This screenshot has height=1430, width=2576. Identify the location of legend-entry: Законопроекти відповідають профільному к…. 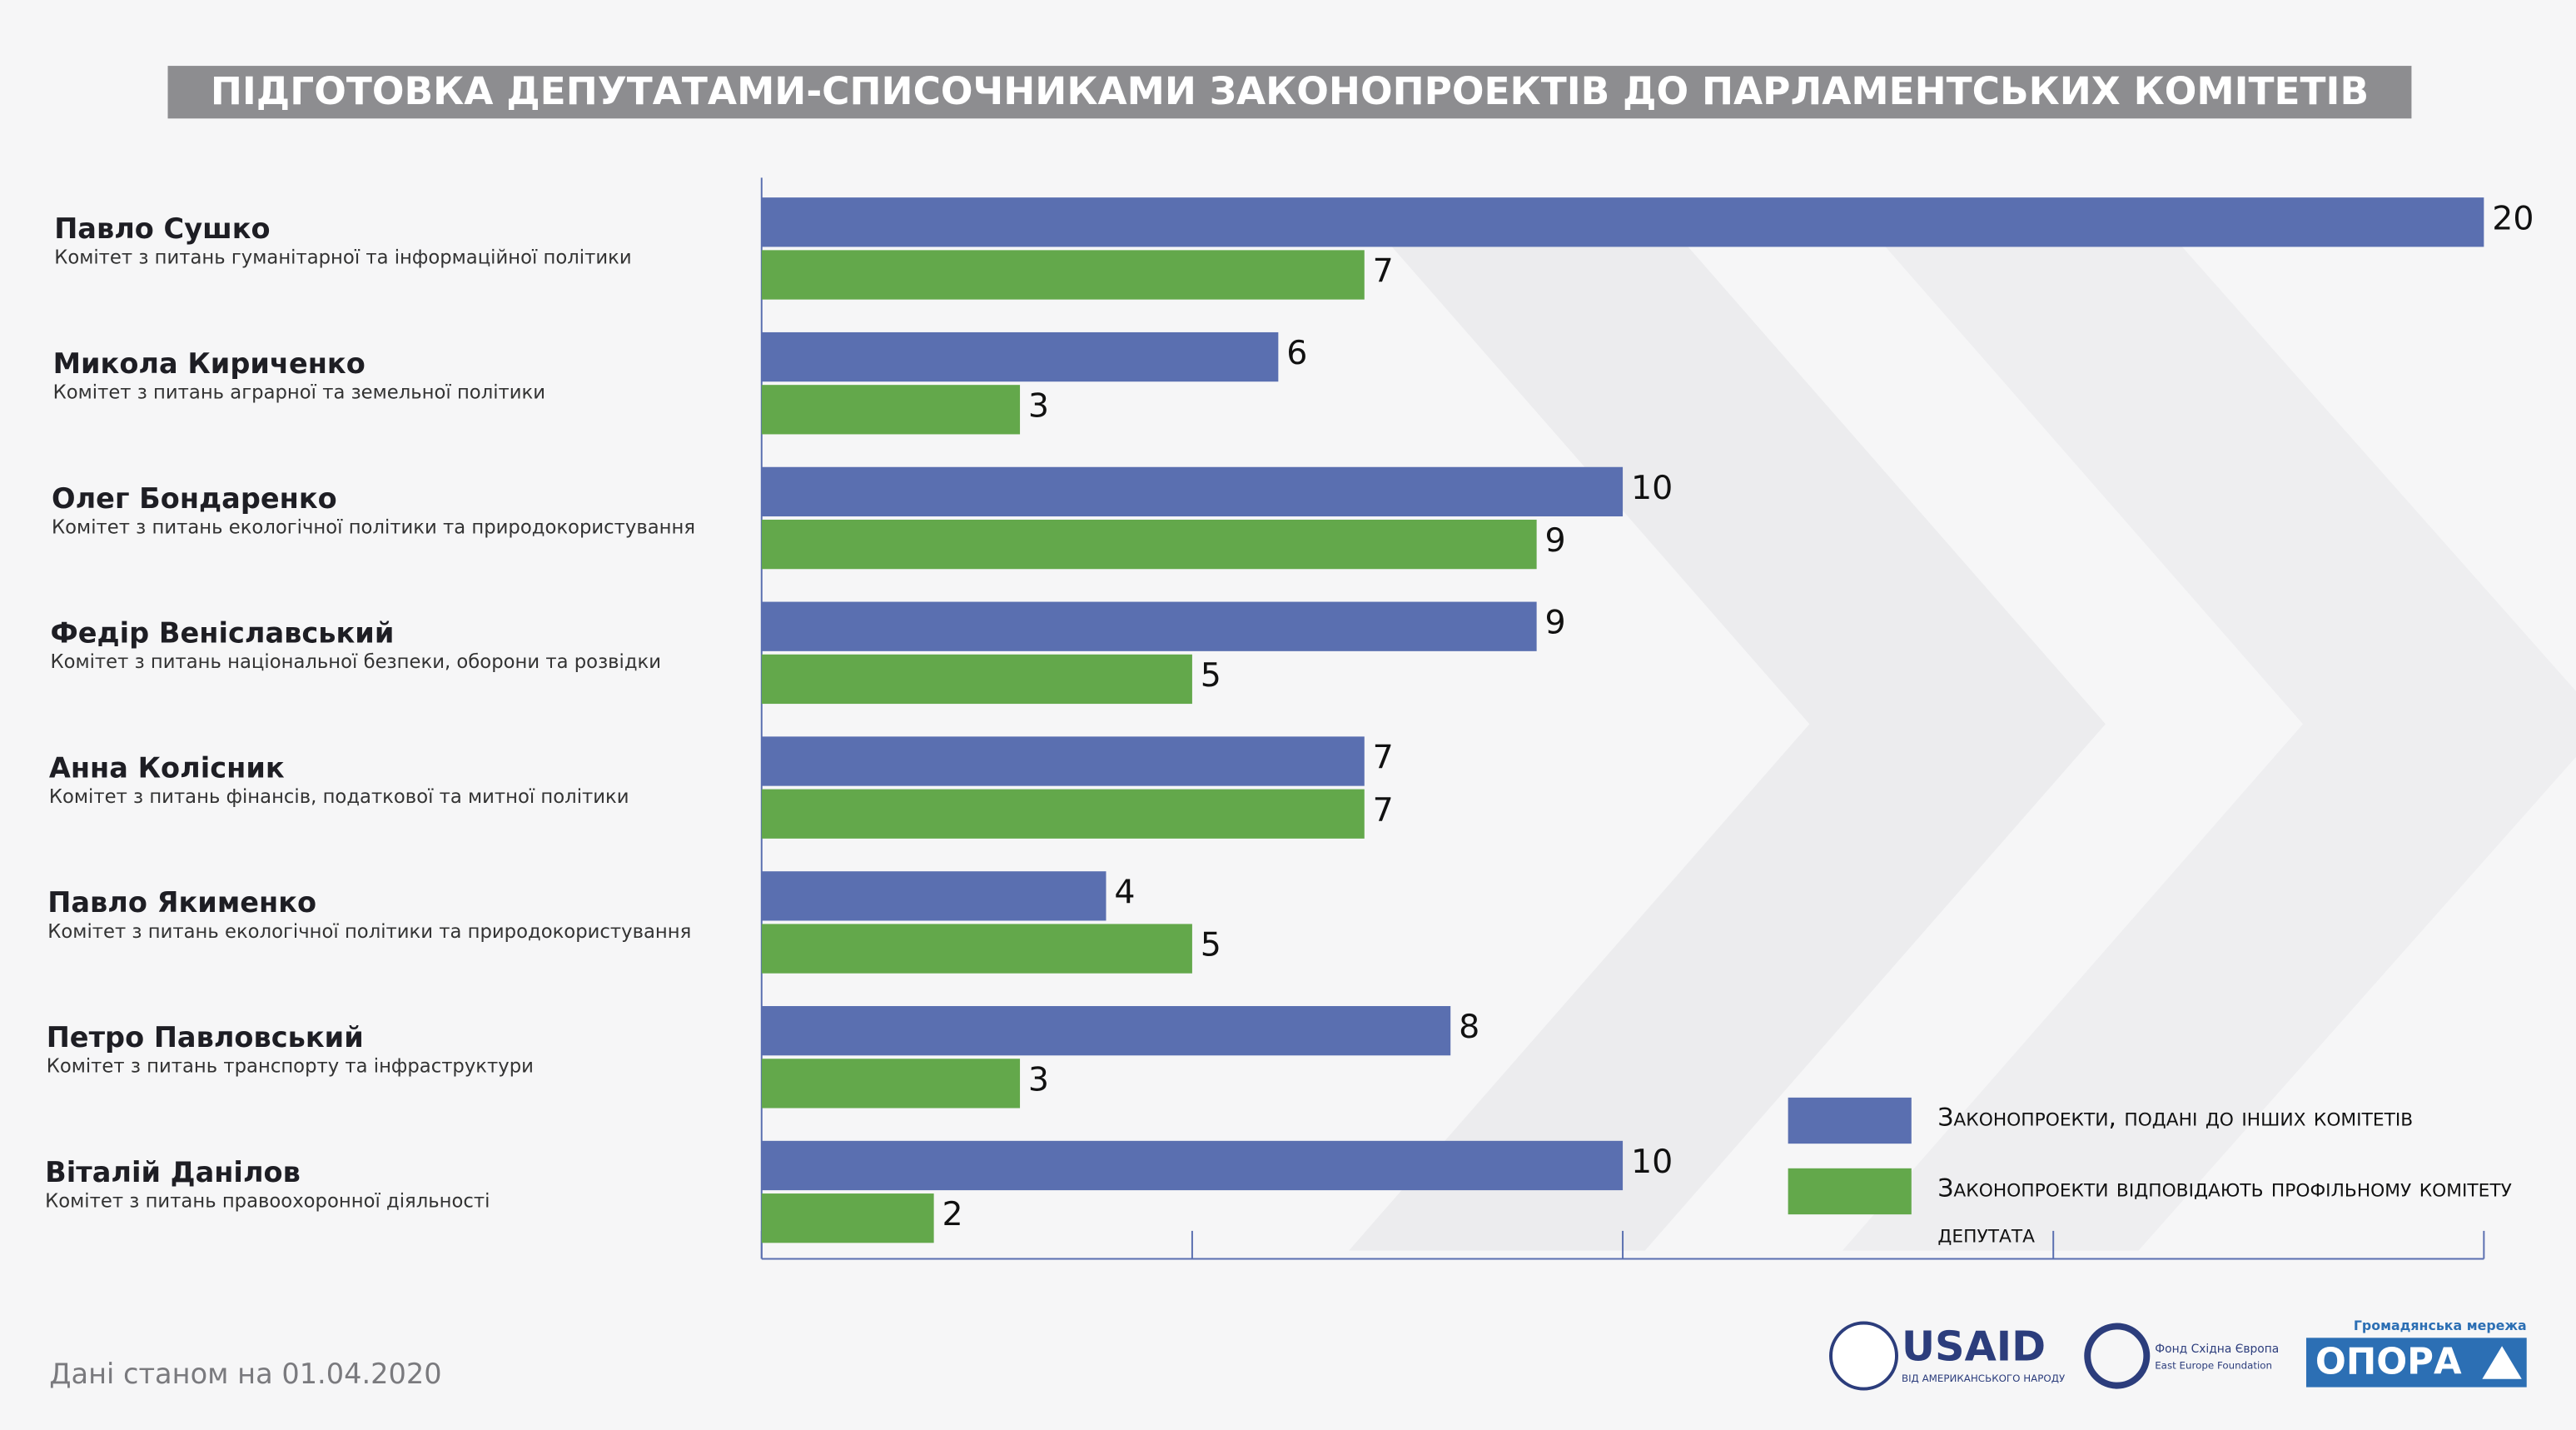
(2224, 1210).